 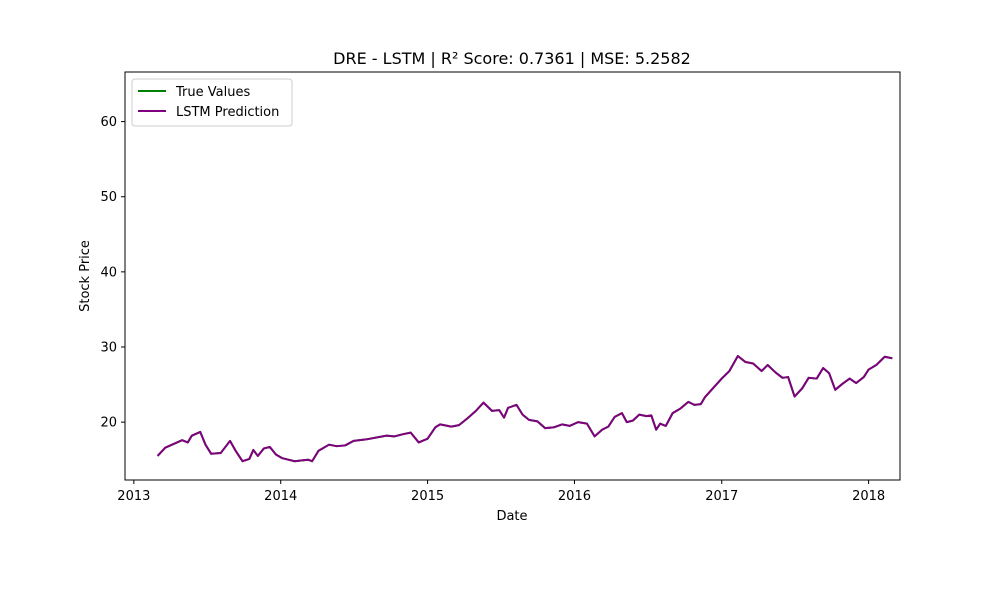 I want to click on series-layer, so click(x=524, y=409).